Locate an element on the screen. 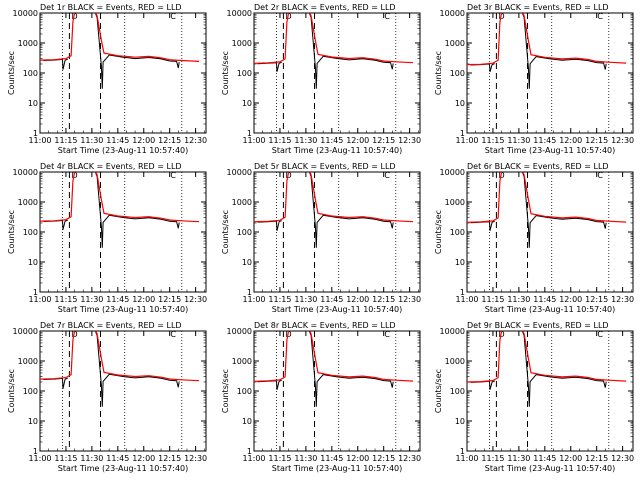 This screenshot has width=640, height=480. panel-title: Det 4r BLACK = Events, RED = LLD is located at coordinates (111, 166).